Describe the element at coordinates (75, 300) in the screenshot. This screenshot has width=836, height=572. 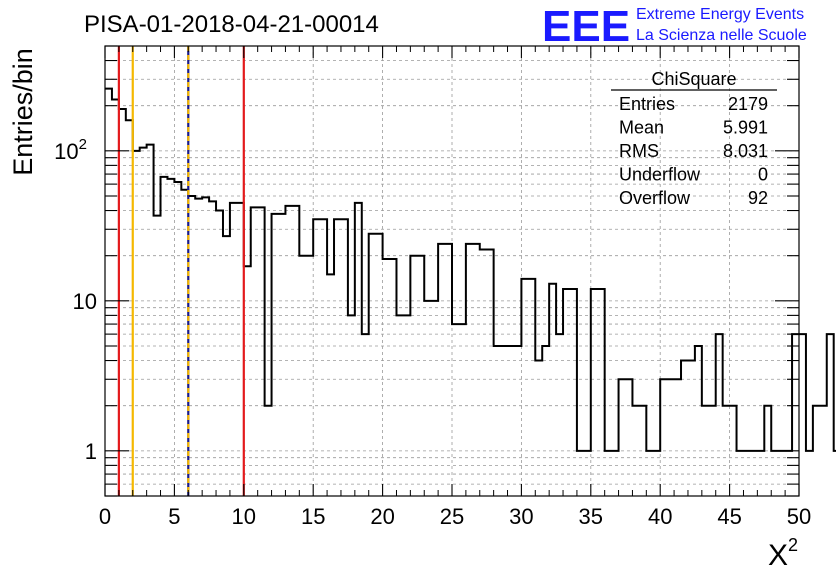
I see `y-tick-labels: 1 10 102` at that location.